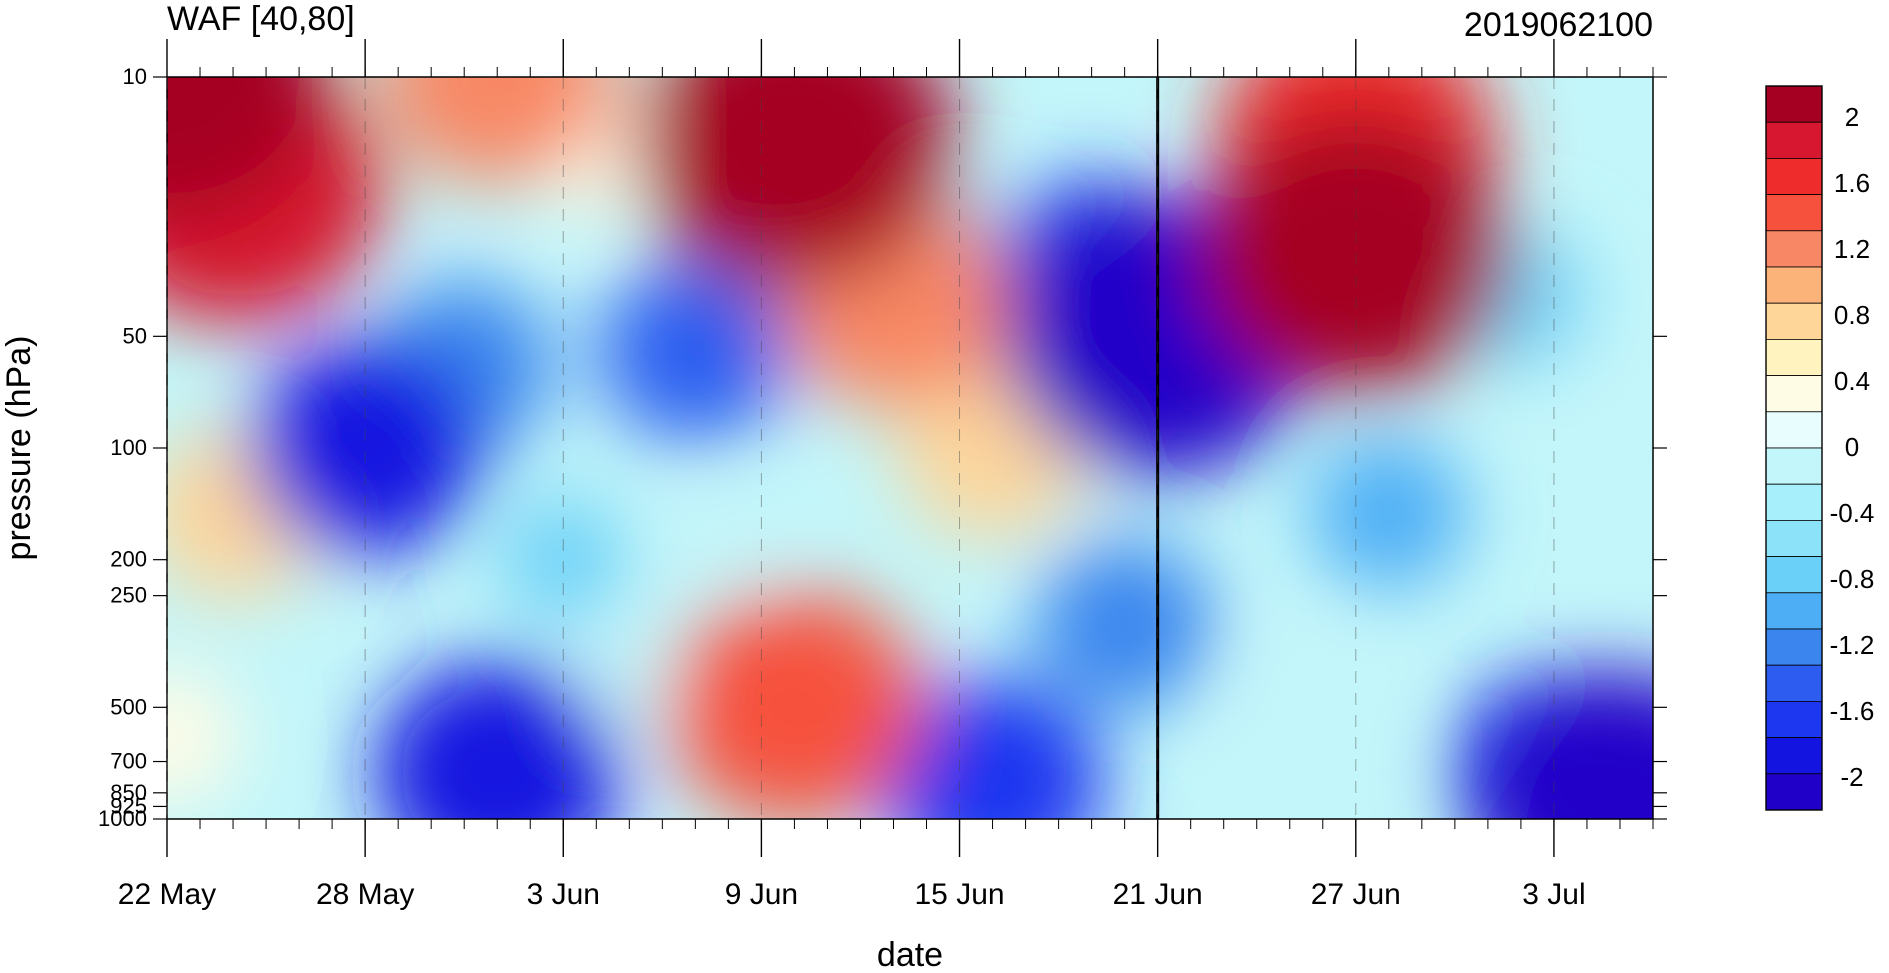 The width and height of the screenshot is (1889, 973). What do you see at coordinates (1158, 894) in the screenshot?
I see `x-tick-label: 21 Jun` at bounding box center [1158, 894].